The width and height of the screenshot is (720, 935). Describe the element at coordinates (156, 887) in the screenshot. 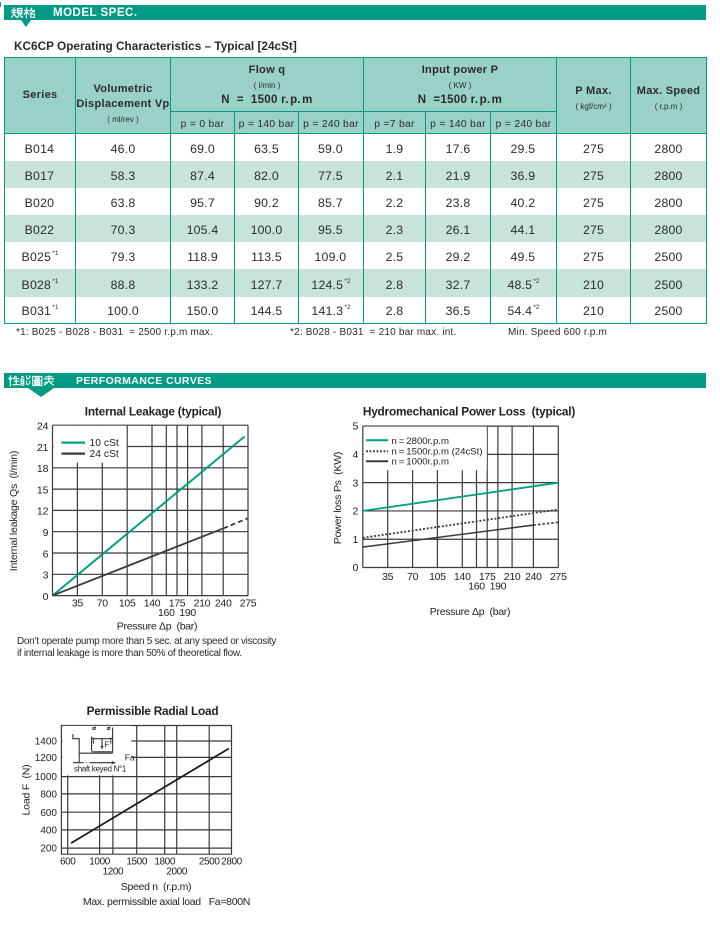

I see `svg-text: Speed n (r.p.m)` at that location.